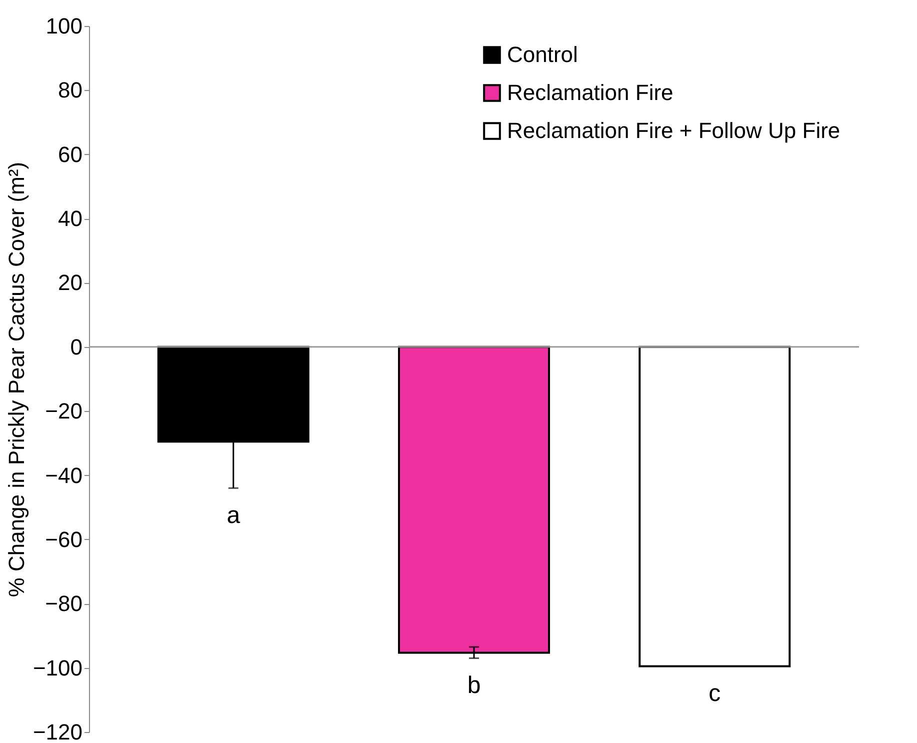 The width and height of the screenshot is (917, 743). Describe the element at coordinates (70, 90) in the screenshot. I see `y-tick-label: 80` at that location.